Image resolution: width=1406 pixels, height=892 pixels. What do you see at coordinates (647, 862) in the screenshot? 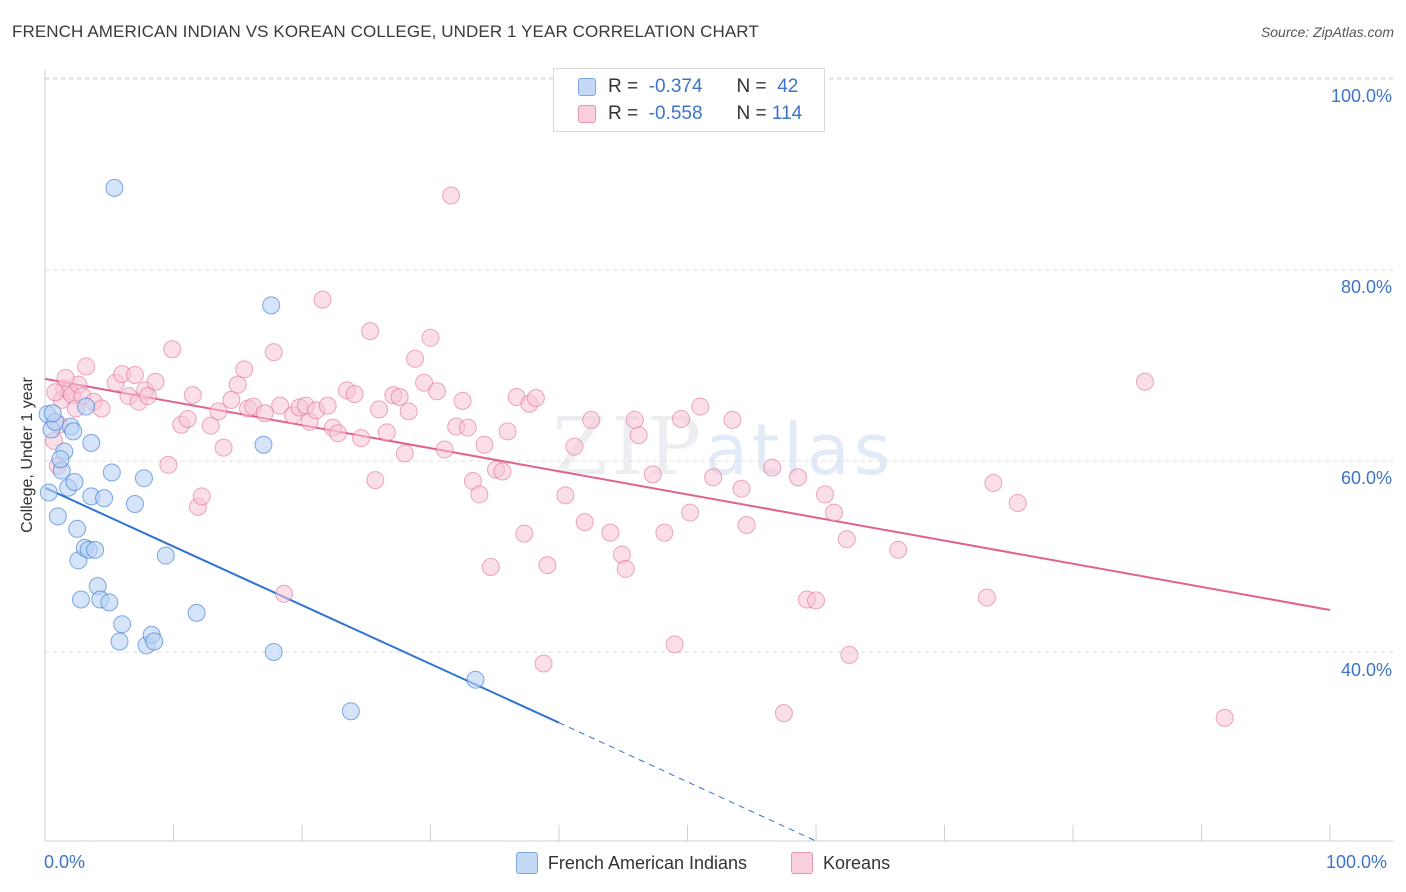
I see `legend-label-french-american-indians: French American Indians` at bounding box center [647, 862].